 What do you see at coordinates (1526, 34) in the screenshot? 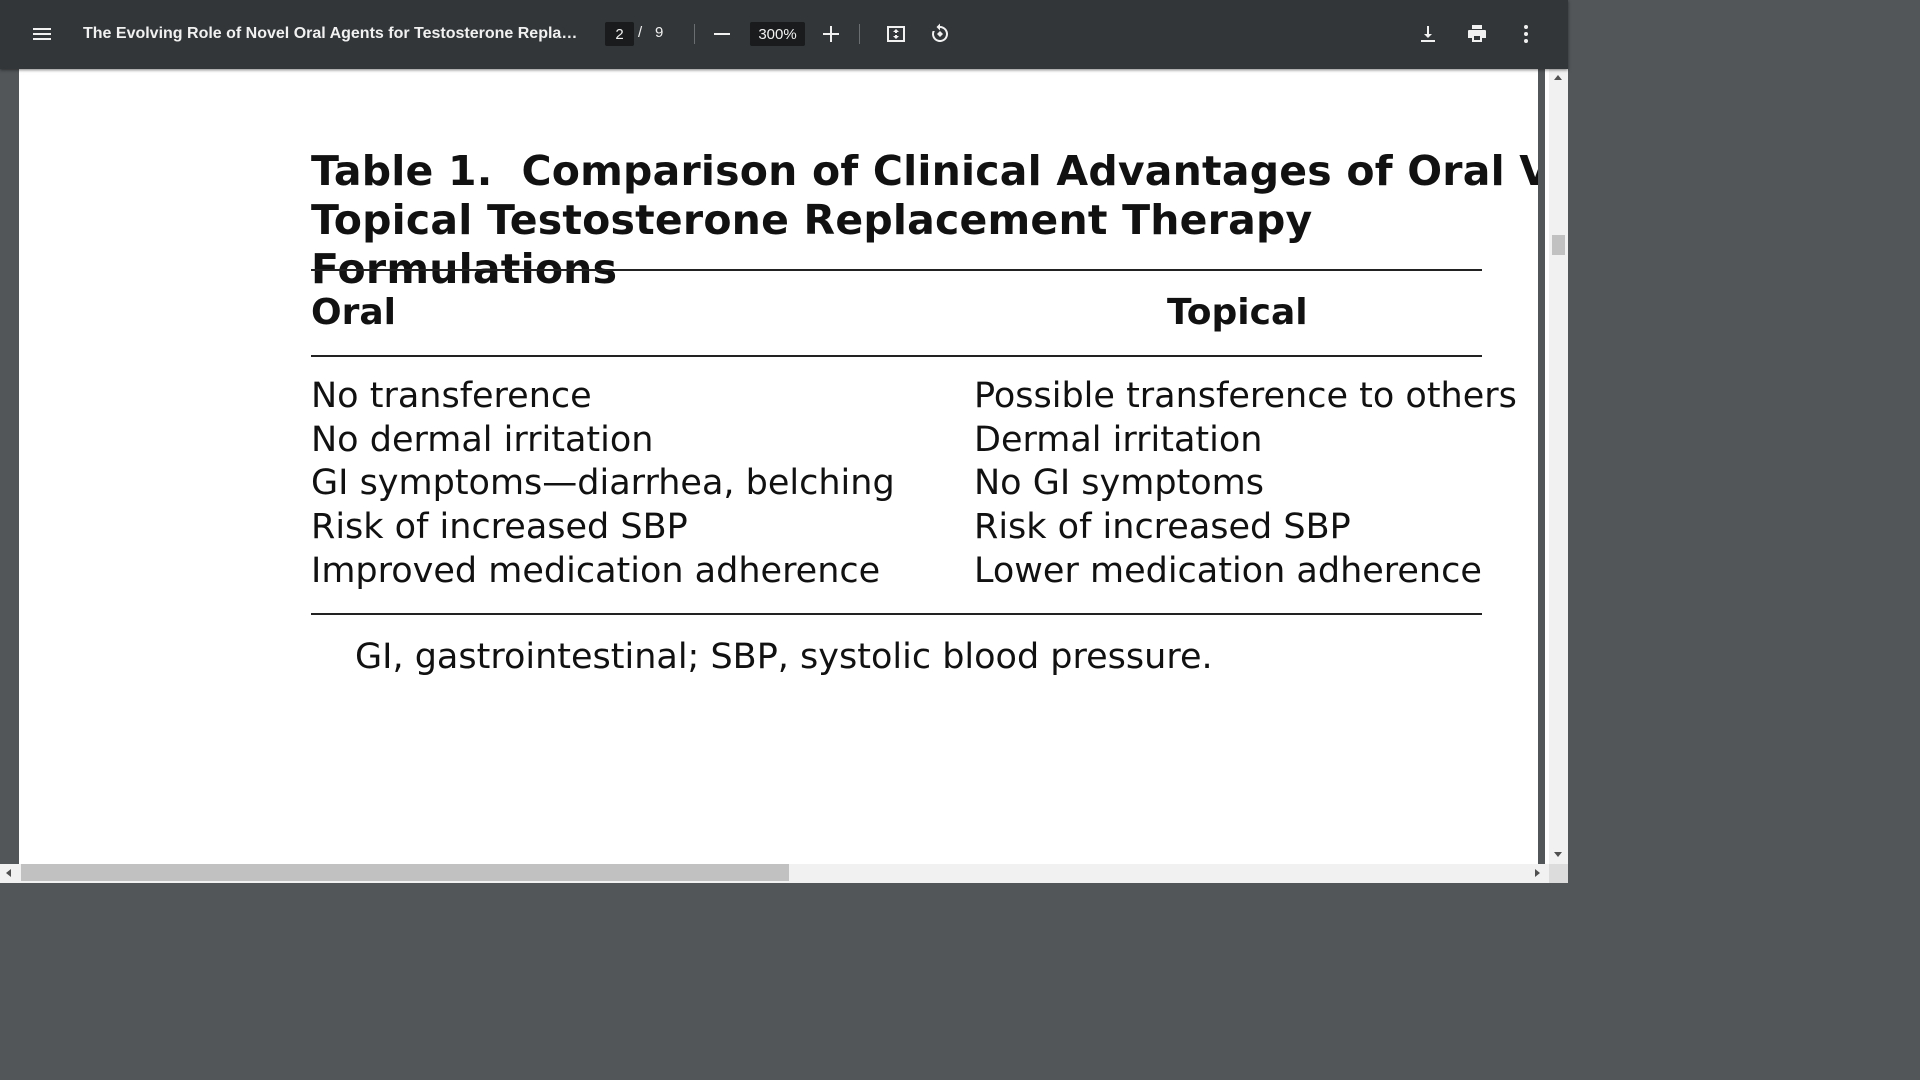
I see `more-vert-icon` at bounding box center [1526, 34].